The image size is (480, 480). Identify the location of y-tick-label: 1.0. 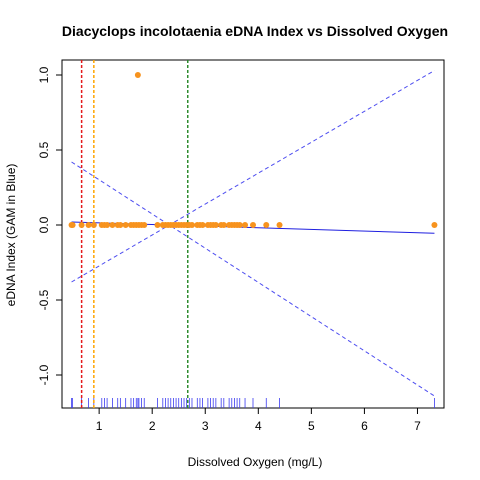
(44, 74).